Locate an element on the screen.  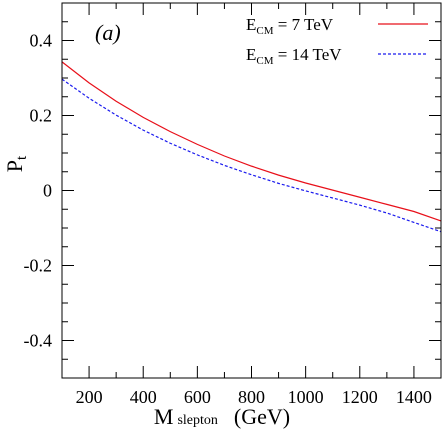
legend-entry-2: ECM = 14 TeV is located at coordinates (337, 56).